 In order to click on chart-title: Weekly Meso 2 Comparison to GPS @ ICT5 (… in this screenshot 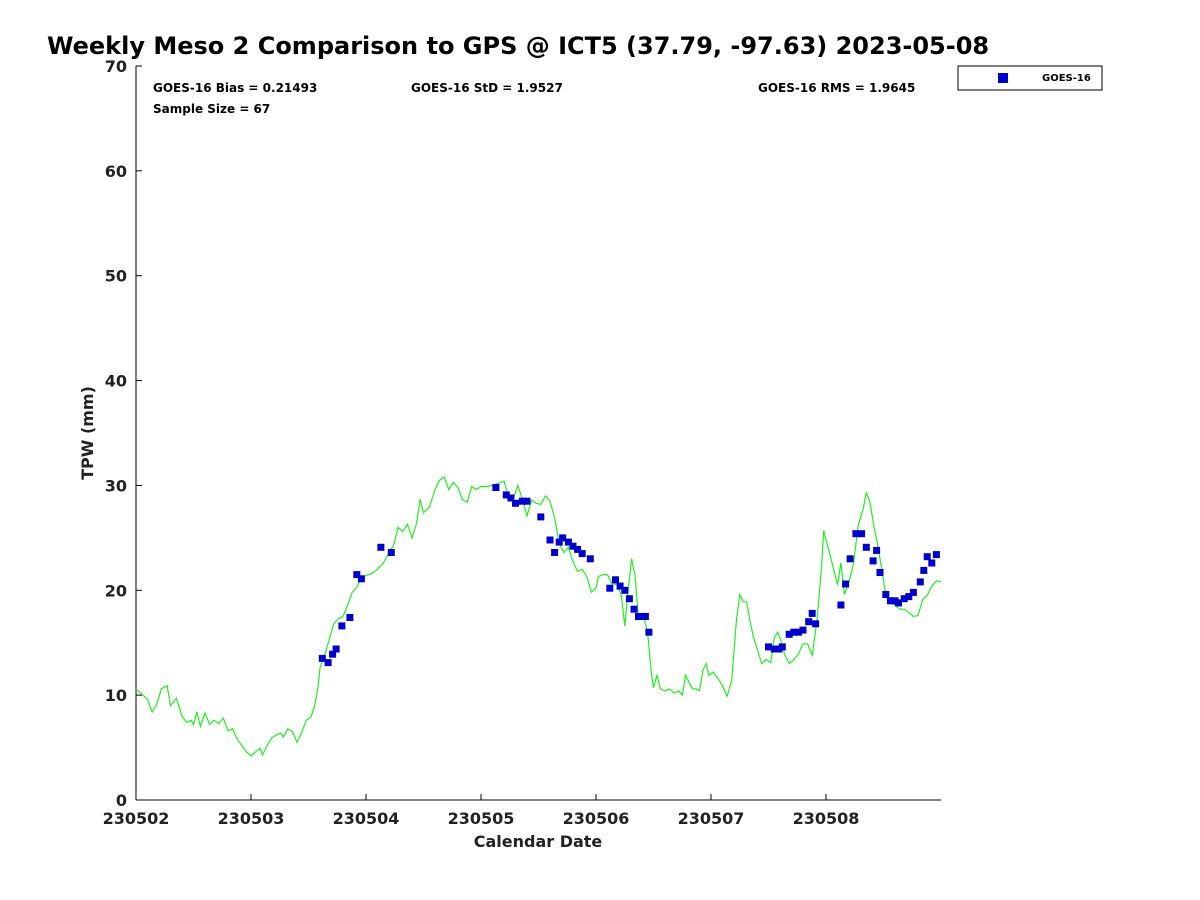, I will do `click(518, 46)`.